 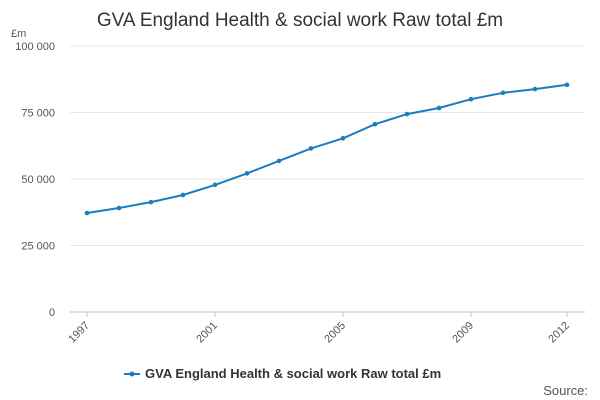 What do you see at coordinates (132, 374) in the screenshot?
I see `legend-point-marker` at bounding box center [132, 374].